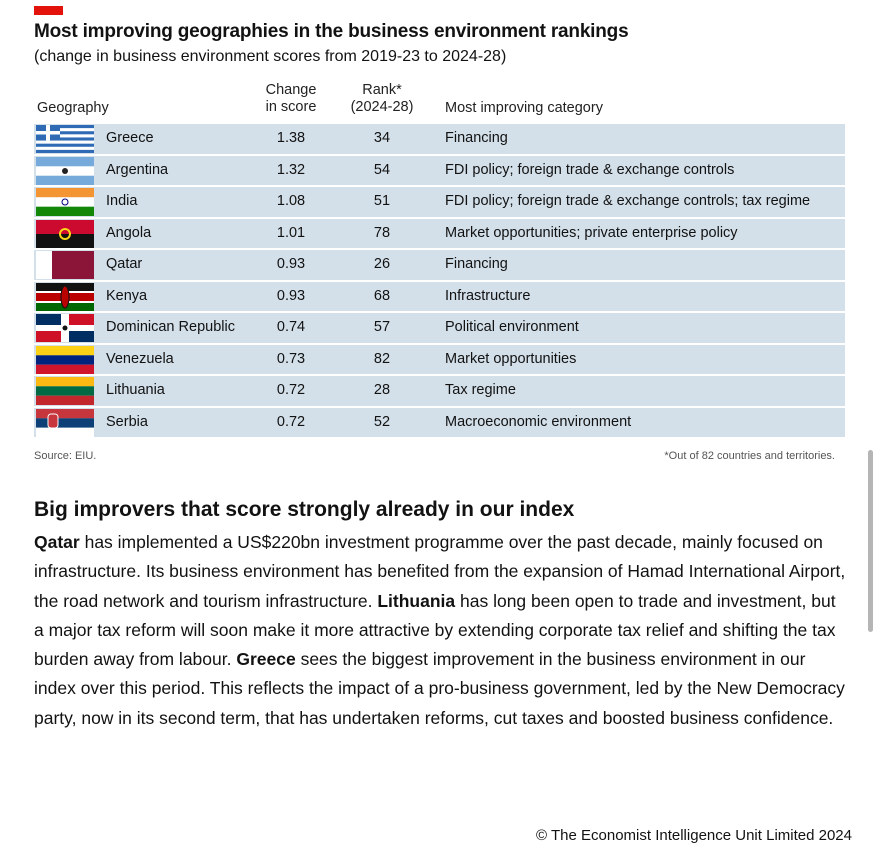  Describe the element at coordinates (382, 107) in the screenshot. I see `header-rank-line2: (2024-28)` at that location.